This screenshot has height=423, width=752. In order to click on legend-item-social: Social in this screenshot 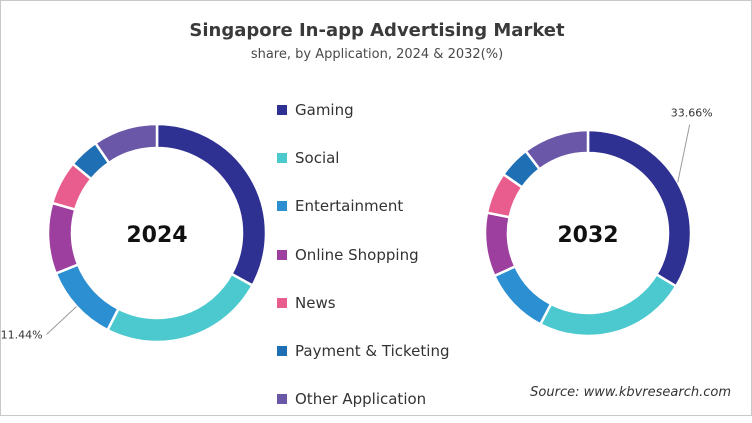, I will do `click(387, 158)`.